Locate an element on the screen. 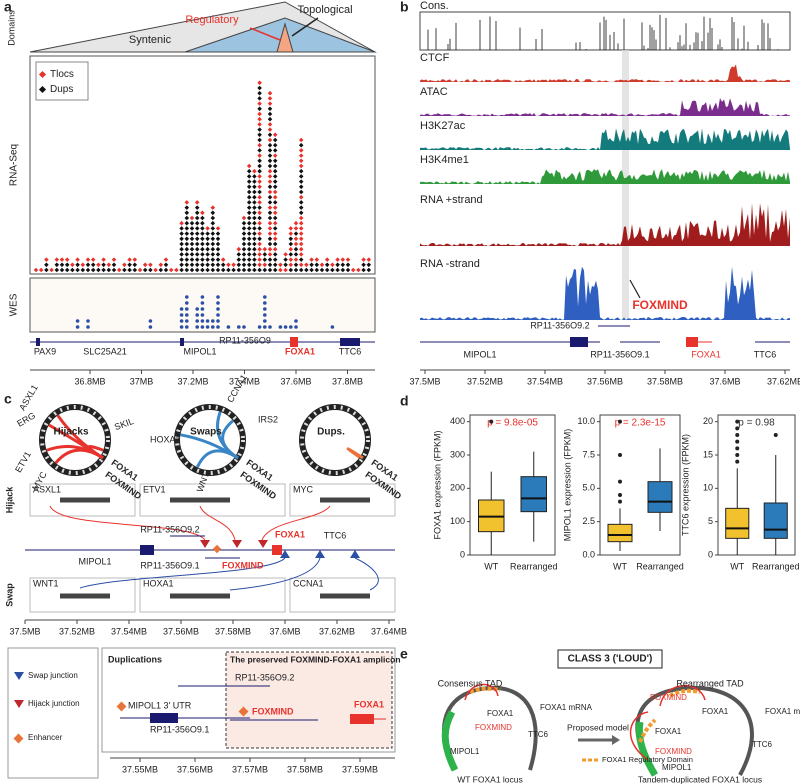 The height and width of the screenshot is (784, 800). circos-title: Hijacks is located at coordinates (70, 432).